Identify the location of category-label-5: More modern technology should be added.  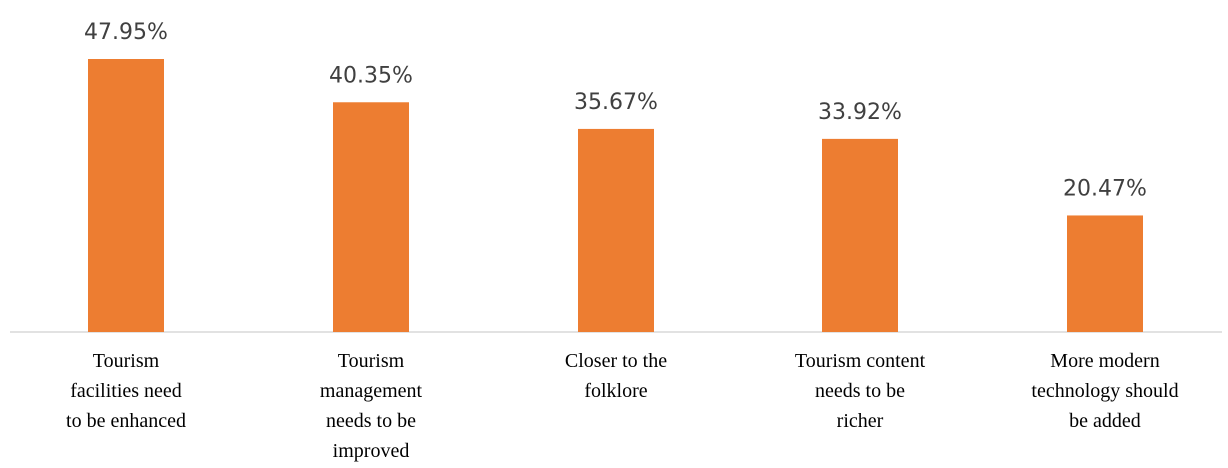
(1104, 391).